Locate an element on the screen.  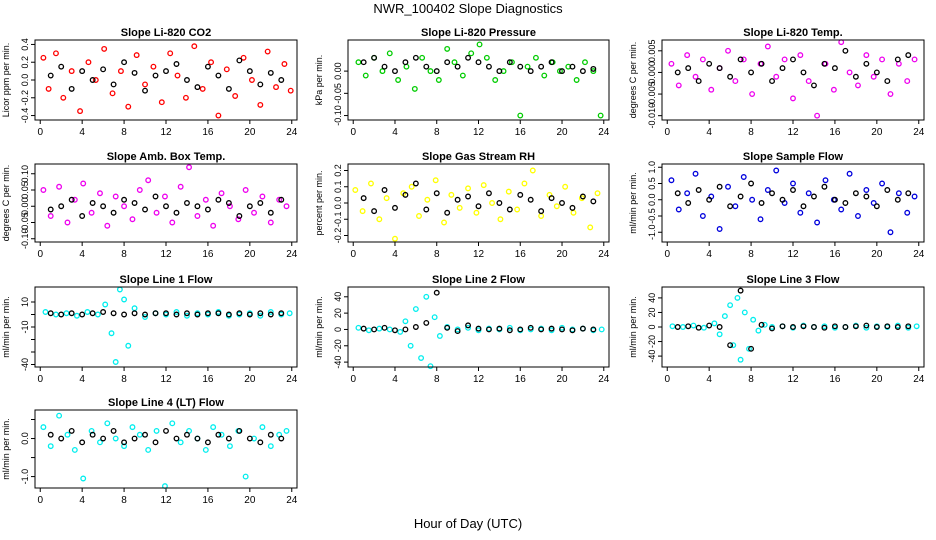
y-axis-label: Licor ppm per min. is located at coordinates (6, 80).